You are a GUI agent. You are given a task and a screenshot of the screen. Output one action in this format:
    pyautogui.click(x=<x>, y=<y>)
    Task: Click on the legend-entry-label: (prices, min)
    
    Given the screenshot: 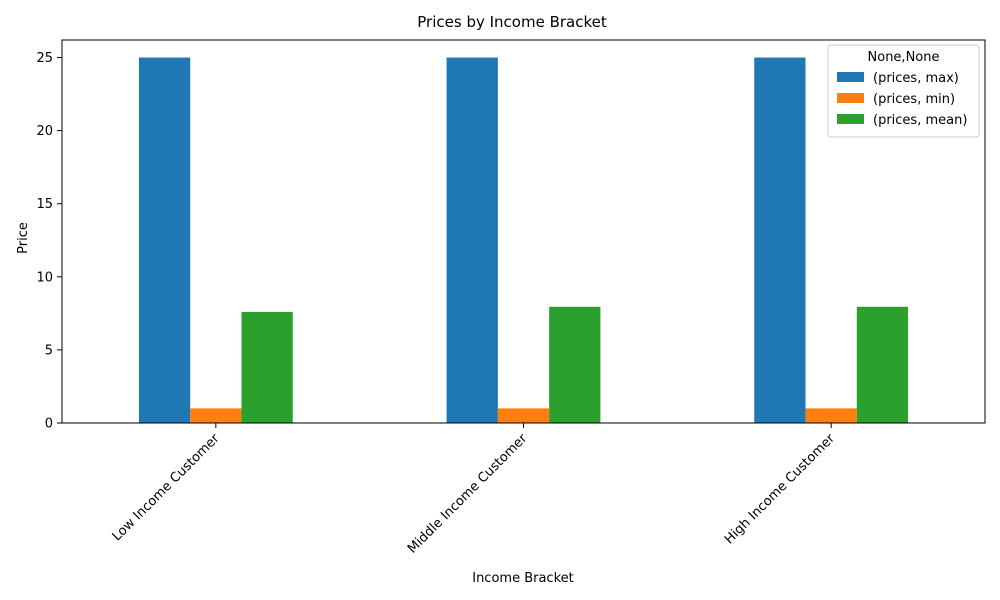 What is the action you would take?
    pyautogui.click(x=914, y=99)
    